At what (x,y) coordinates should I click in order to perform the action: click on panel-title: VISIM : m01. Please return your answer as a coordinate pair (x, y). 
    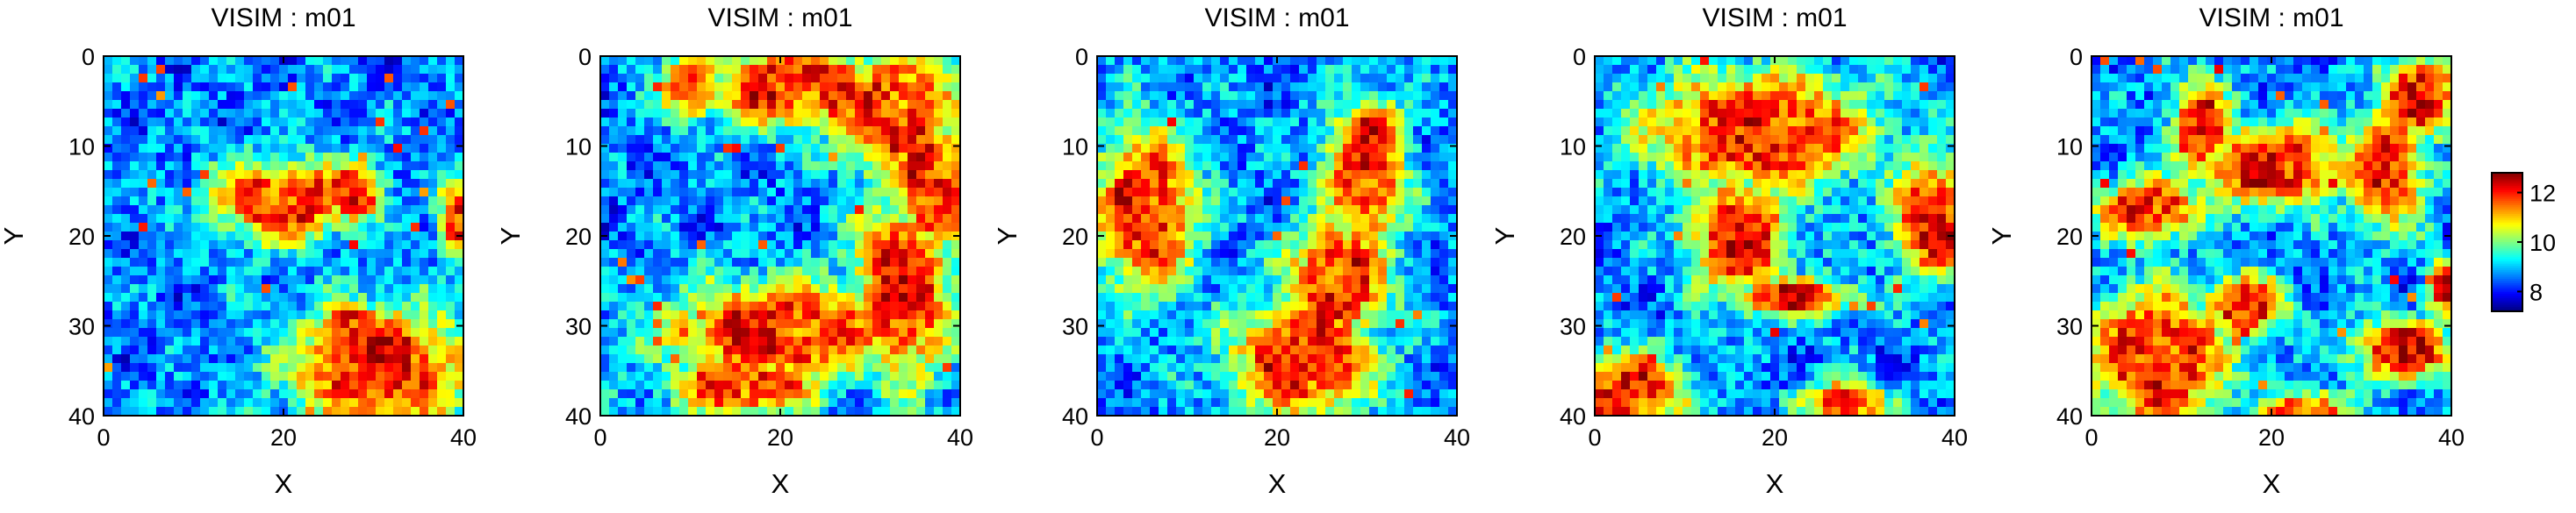
    Looking at the image, I should click on (780, 18).